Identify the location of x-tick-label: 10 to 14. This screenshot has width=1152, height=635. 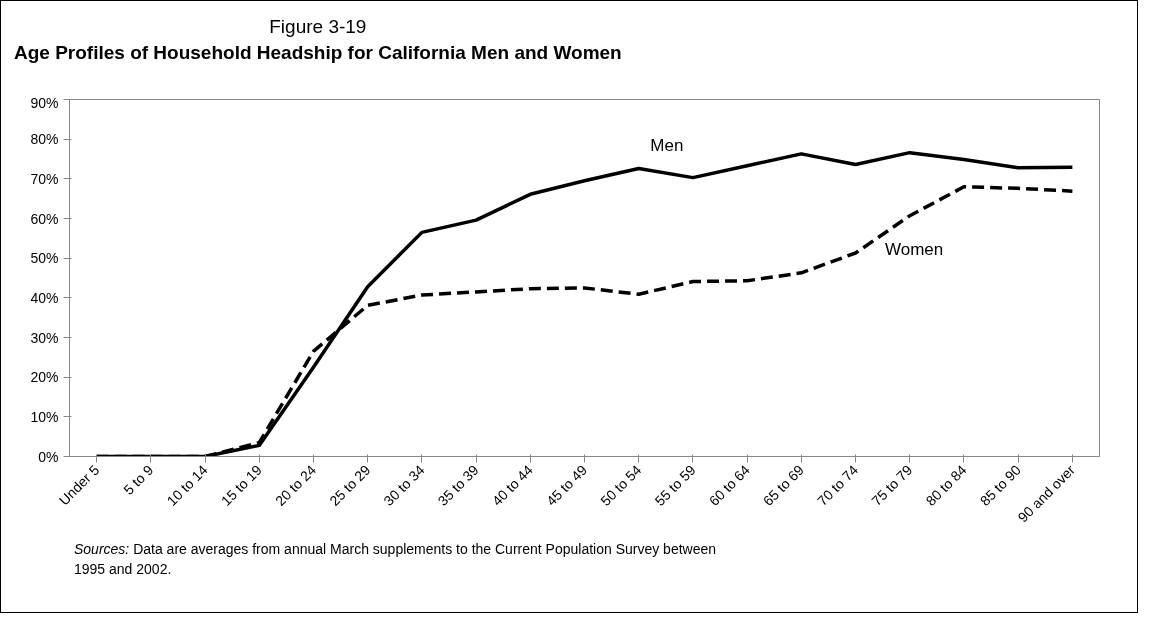
(187, 485).